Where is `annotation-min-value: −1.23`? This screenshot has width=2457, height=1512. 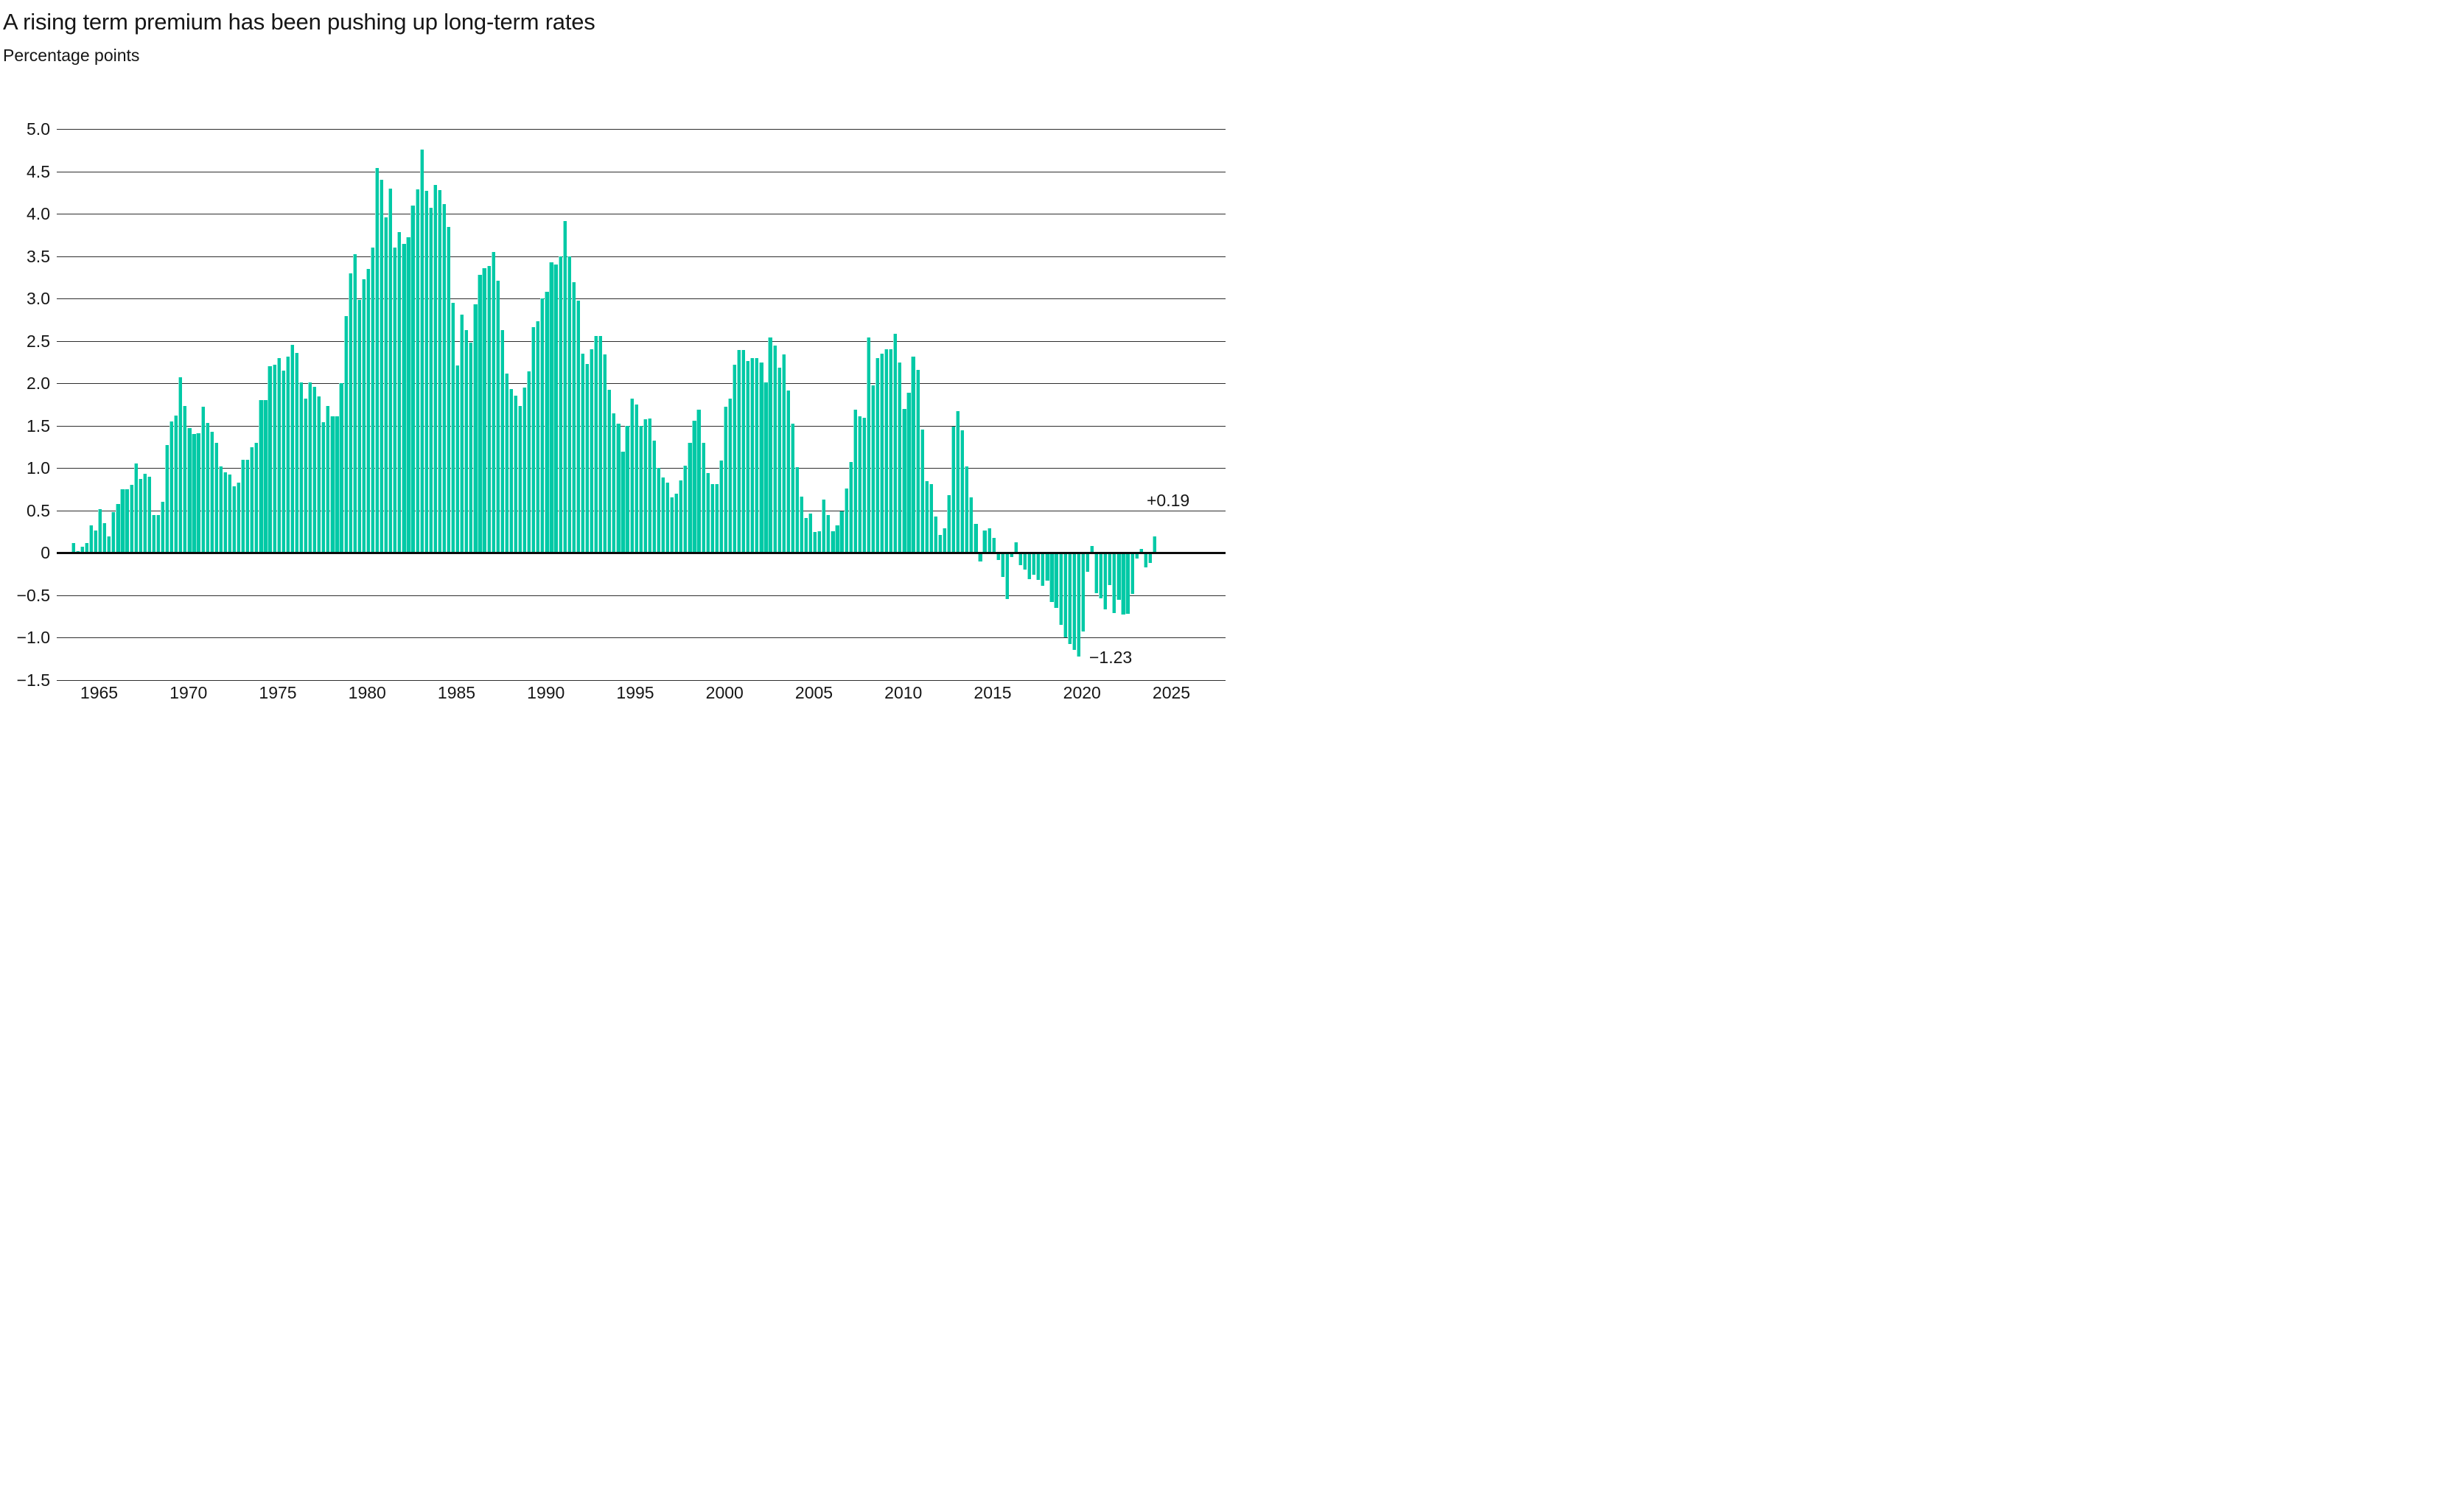
annotation-min-value: −1.23 is located at coordinates (1111, 657).